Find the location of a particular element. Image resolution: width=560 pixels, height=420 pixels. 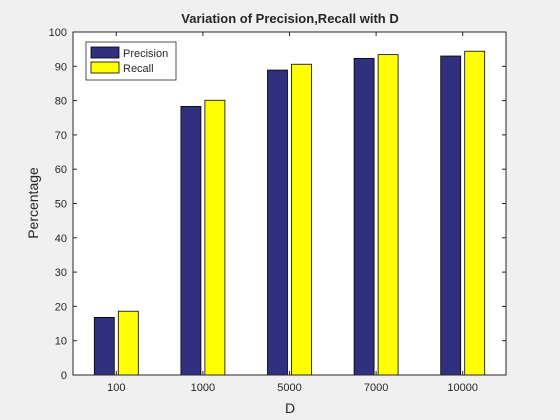

y-tick-label: 20 is located at coordinates (61, 307).